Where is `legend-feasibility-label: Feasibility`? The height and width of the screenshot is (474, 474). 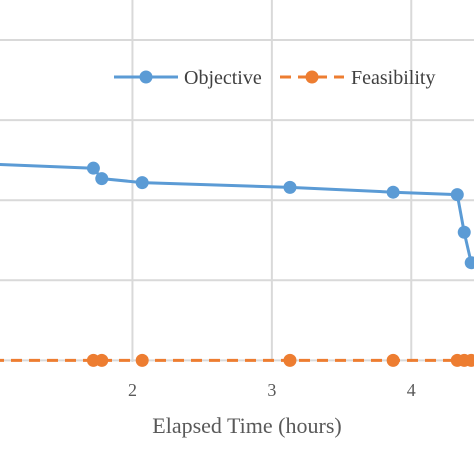 legend-feasibility-label: Feasibility is located at coordinates (393, 78).